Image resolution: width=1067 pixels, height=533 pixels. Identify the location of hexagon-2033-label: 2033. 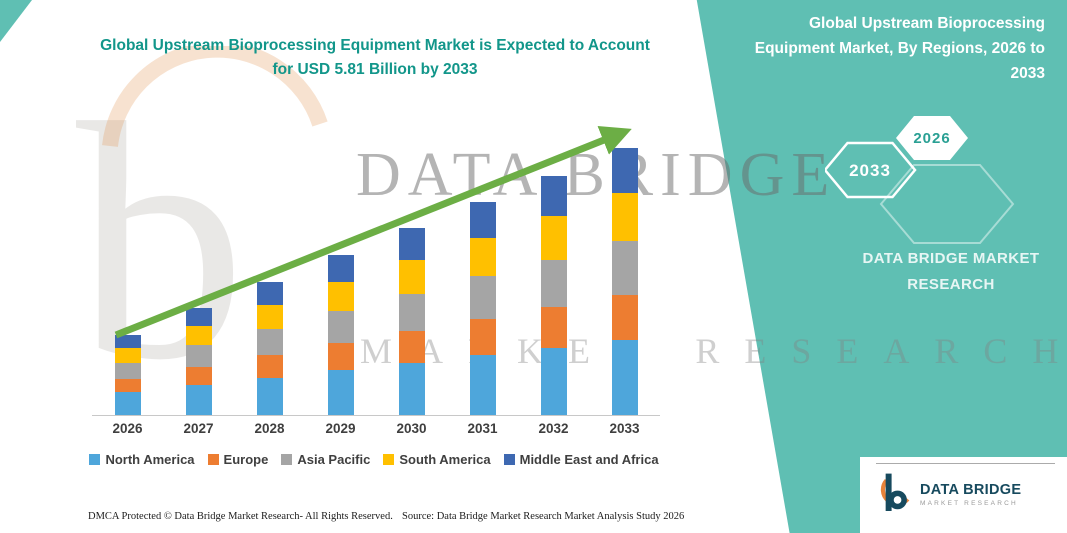
(870, 170).